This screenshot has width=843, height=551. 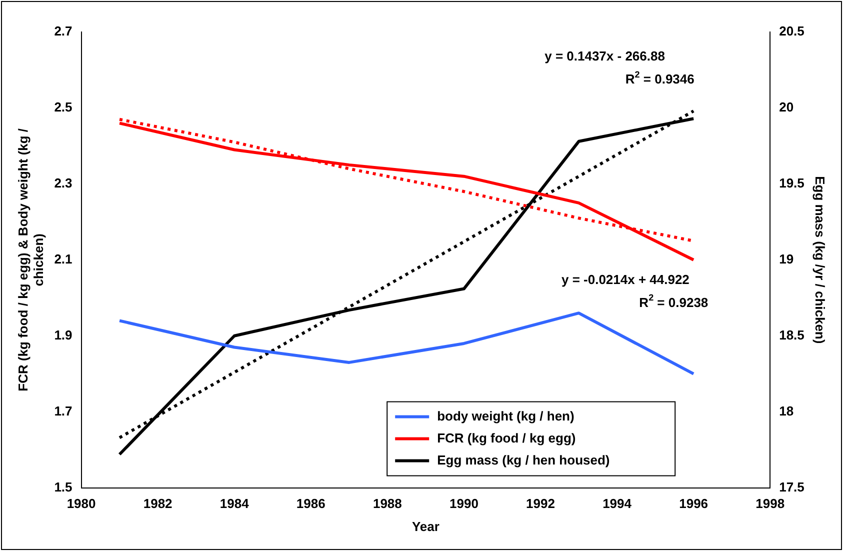 I want to click on x-tick-label: 1980, so click(x=81, y=504).